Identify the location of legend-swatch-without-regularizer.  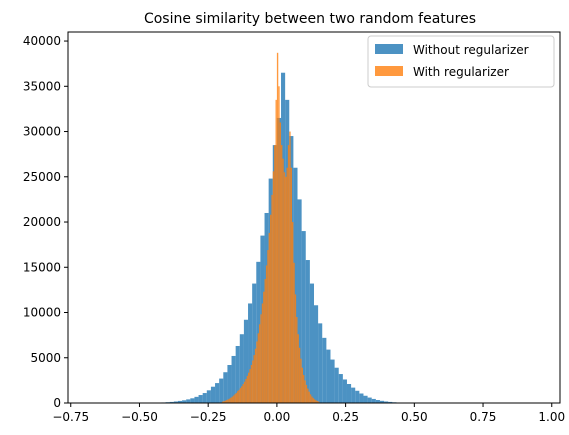
(389, 49).